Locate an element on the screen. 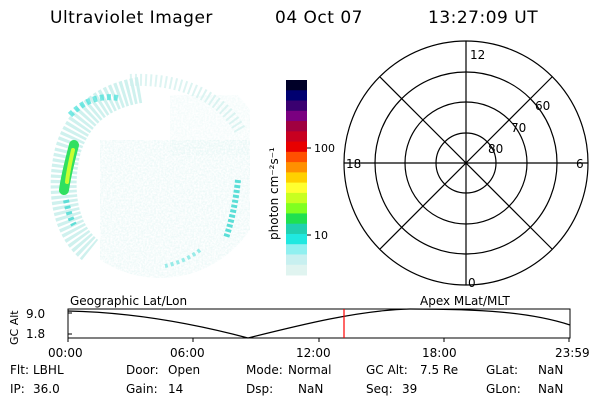 The width and height of the screenshot is (600, 400). gc-alt-label: GC Alt: is located at coordinates (387, 370).